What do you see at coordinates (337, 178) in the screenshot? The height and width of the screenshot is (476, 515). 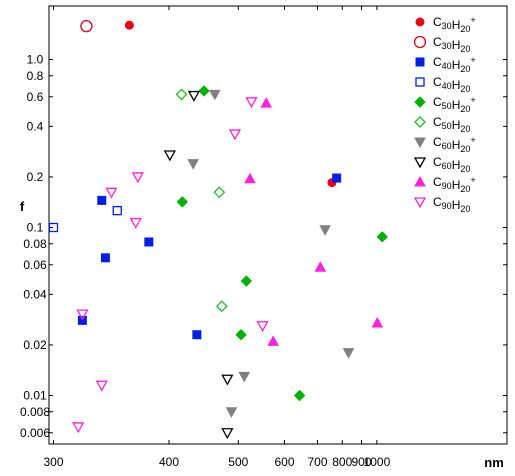 I see `data-point-s2-p5` at bounding box center [337, 178].